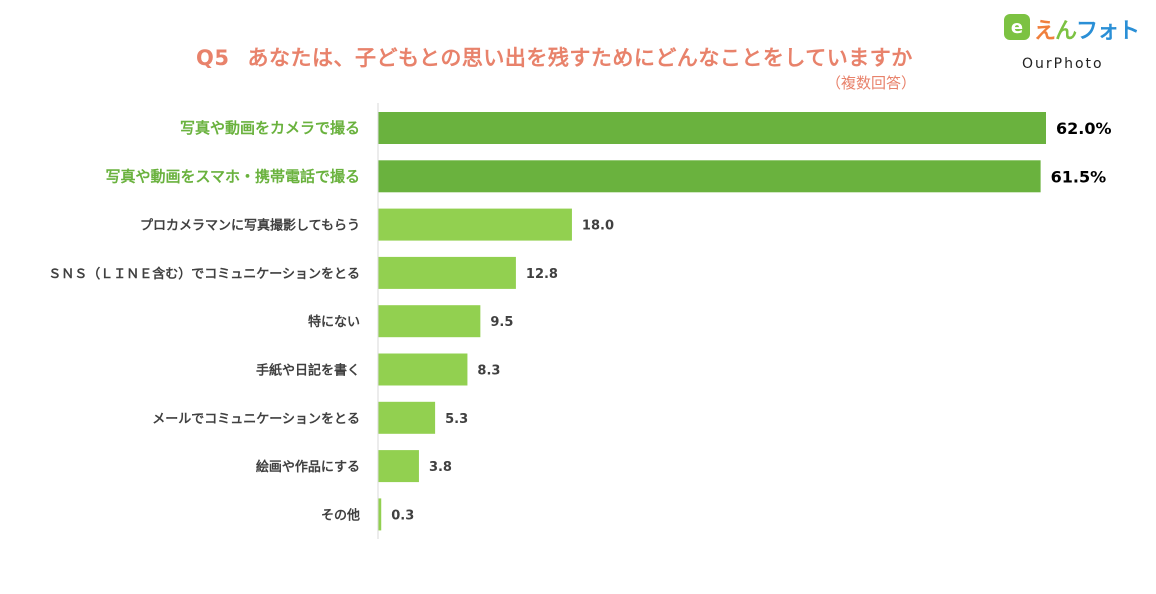  I want to click on category-label-3: プロカメラマンに写真撮影してもらう, so click(250, 226).